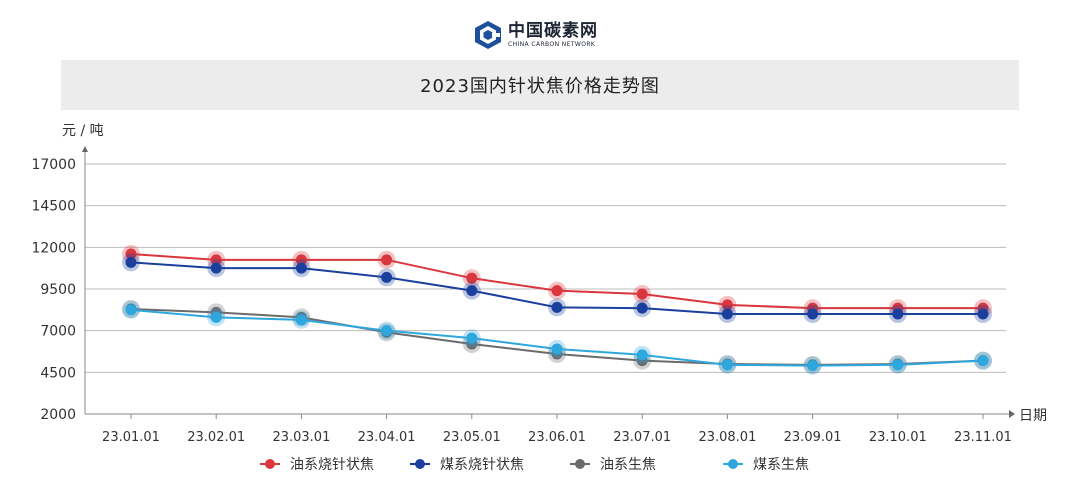 This screenshot has width=1080, height=491. I want to click on chart-title: 2023国内针状焦价格走势图, so click(540, 86).